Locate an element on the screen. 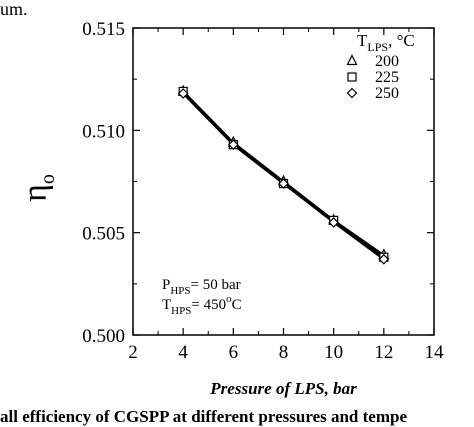  legend-label: 250 is located at coordinates (387, 93).